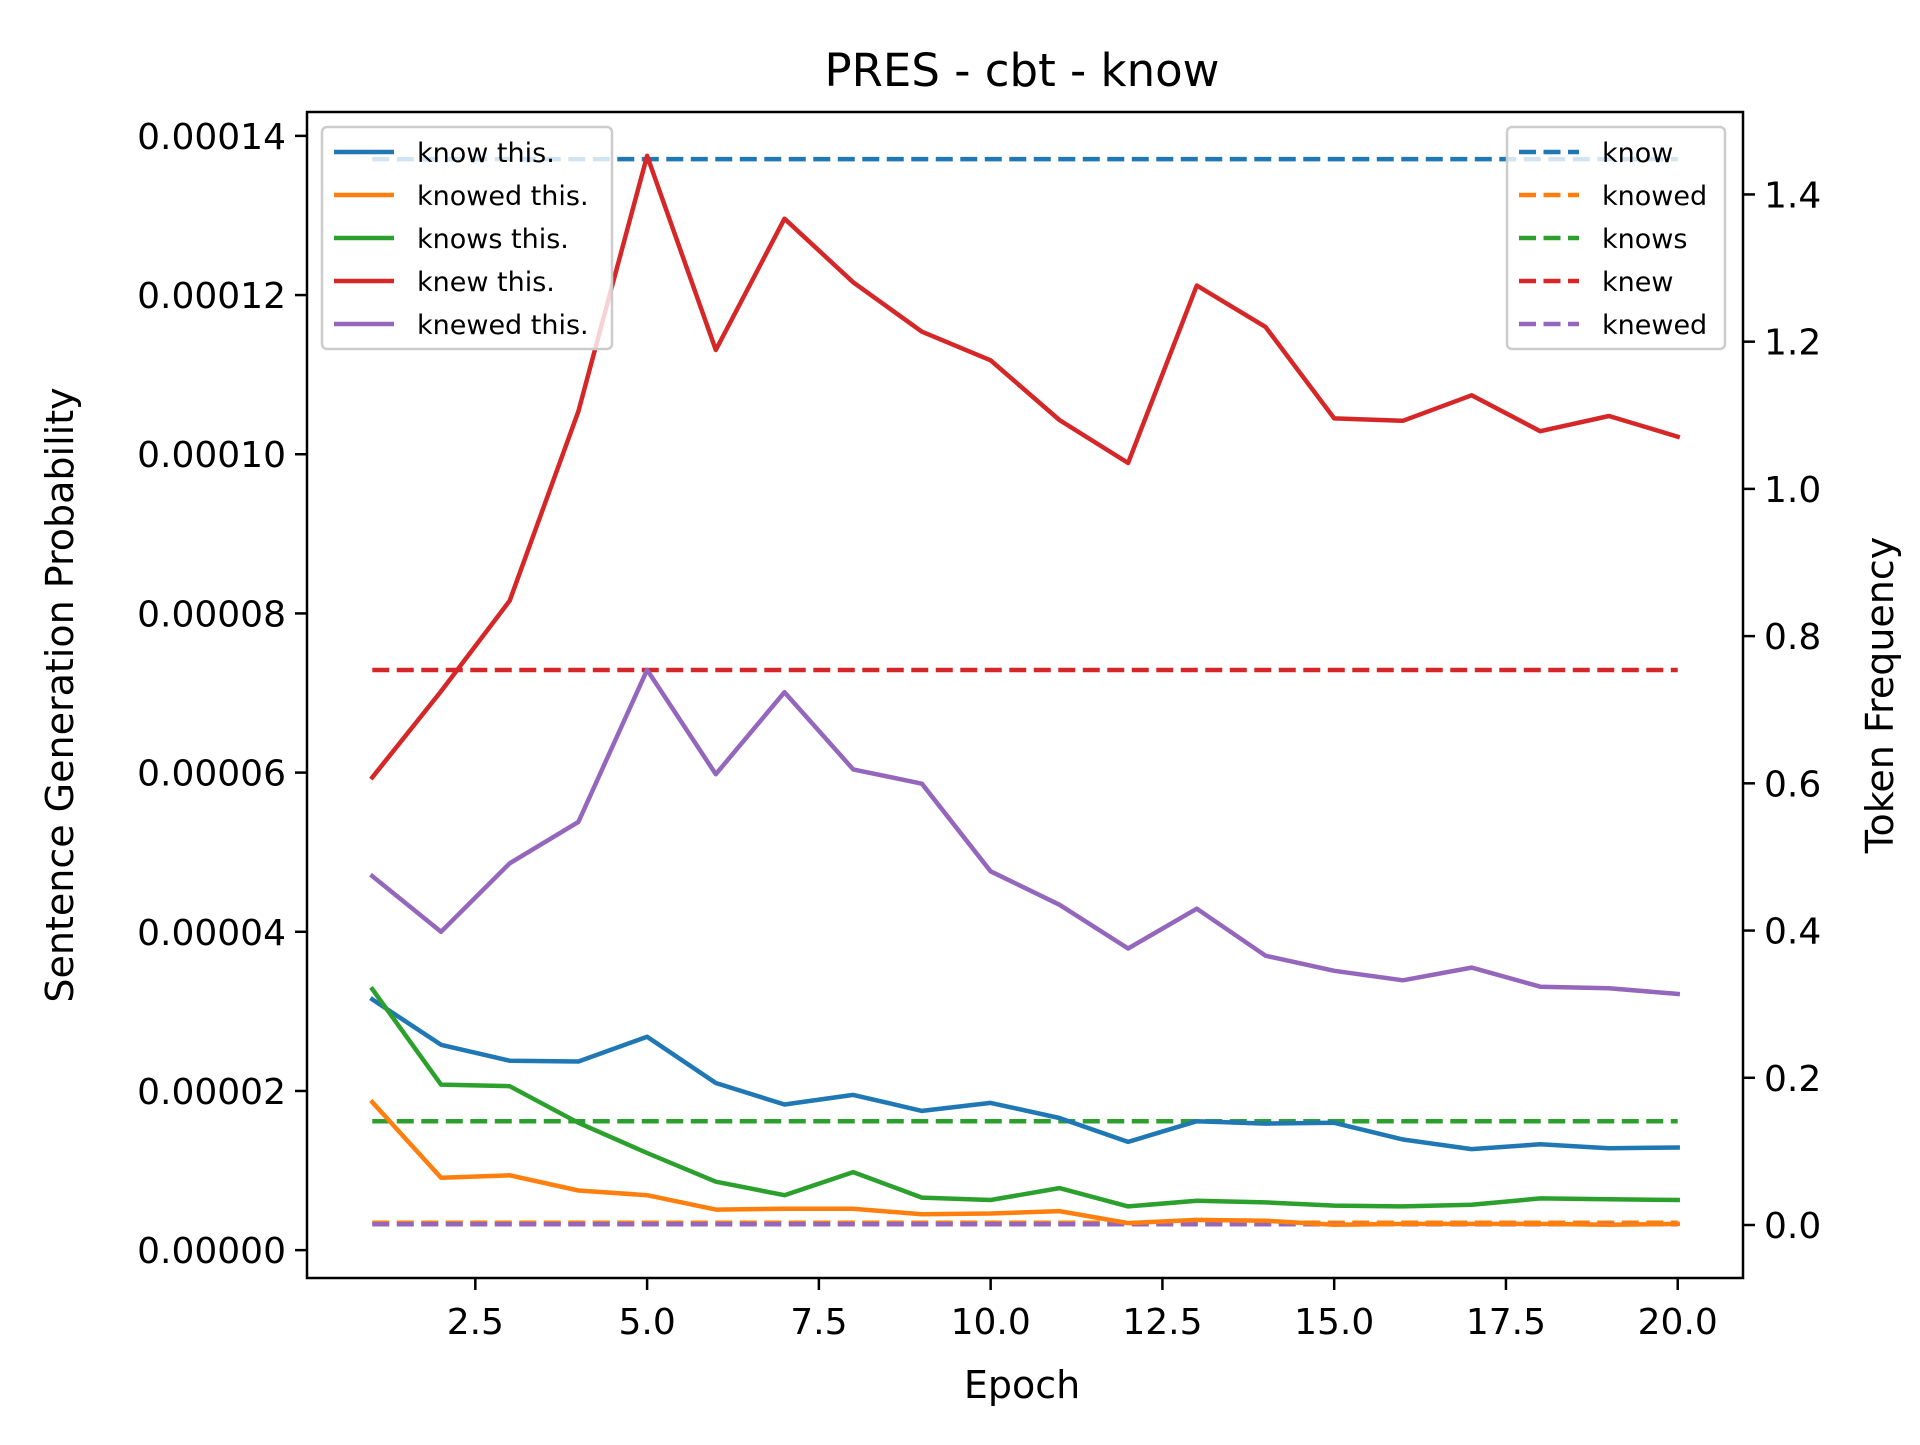 This screenshot has width=1920, height=1445. What do you see at coordinates (493, 239) in the screenshot?
I see `legend-label: knows this.` at bounding box center [493, 239].